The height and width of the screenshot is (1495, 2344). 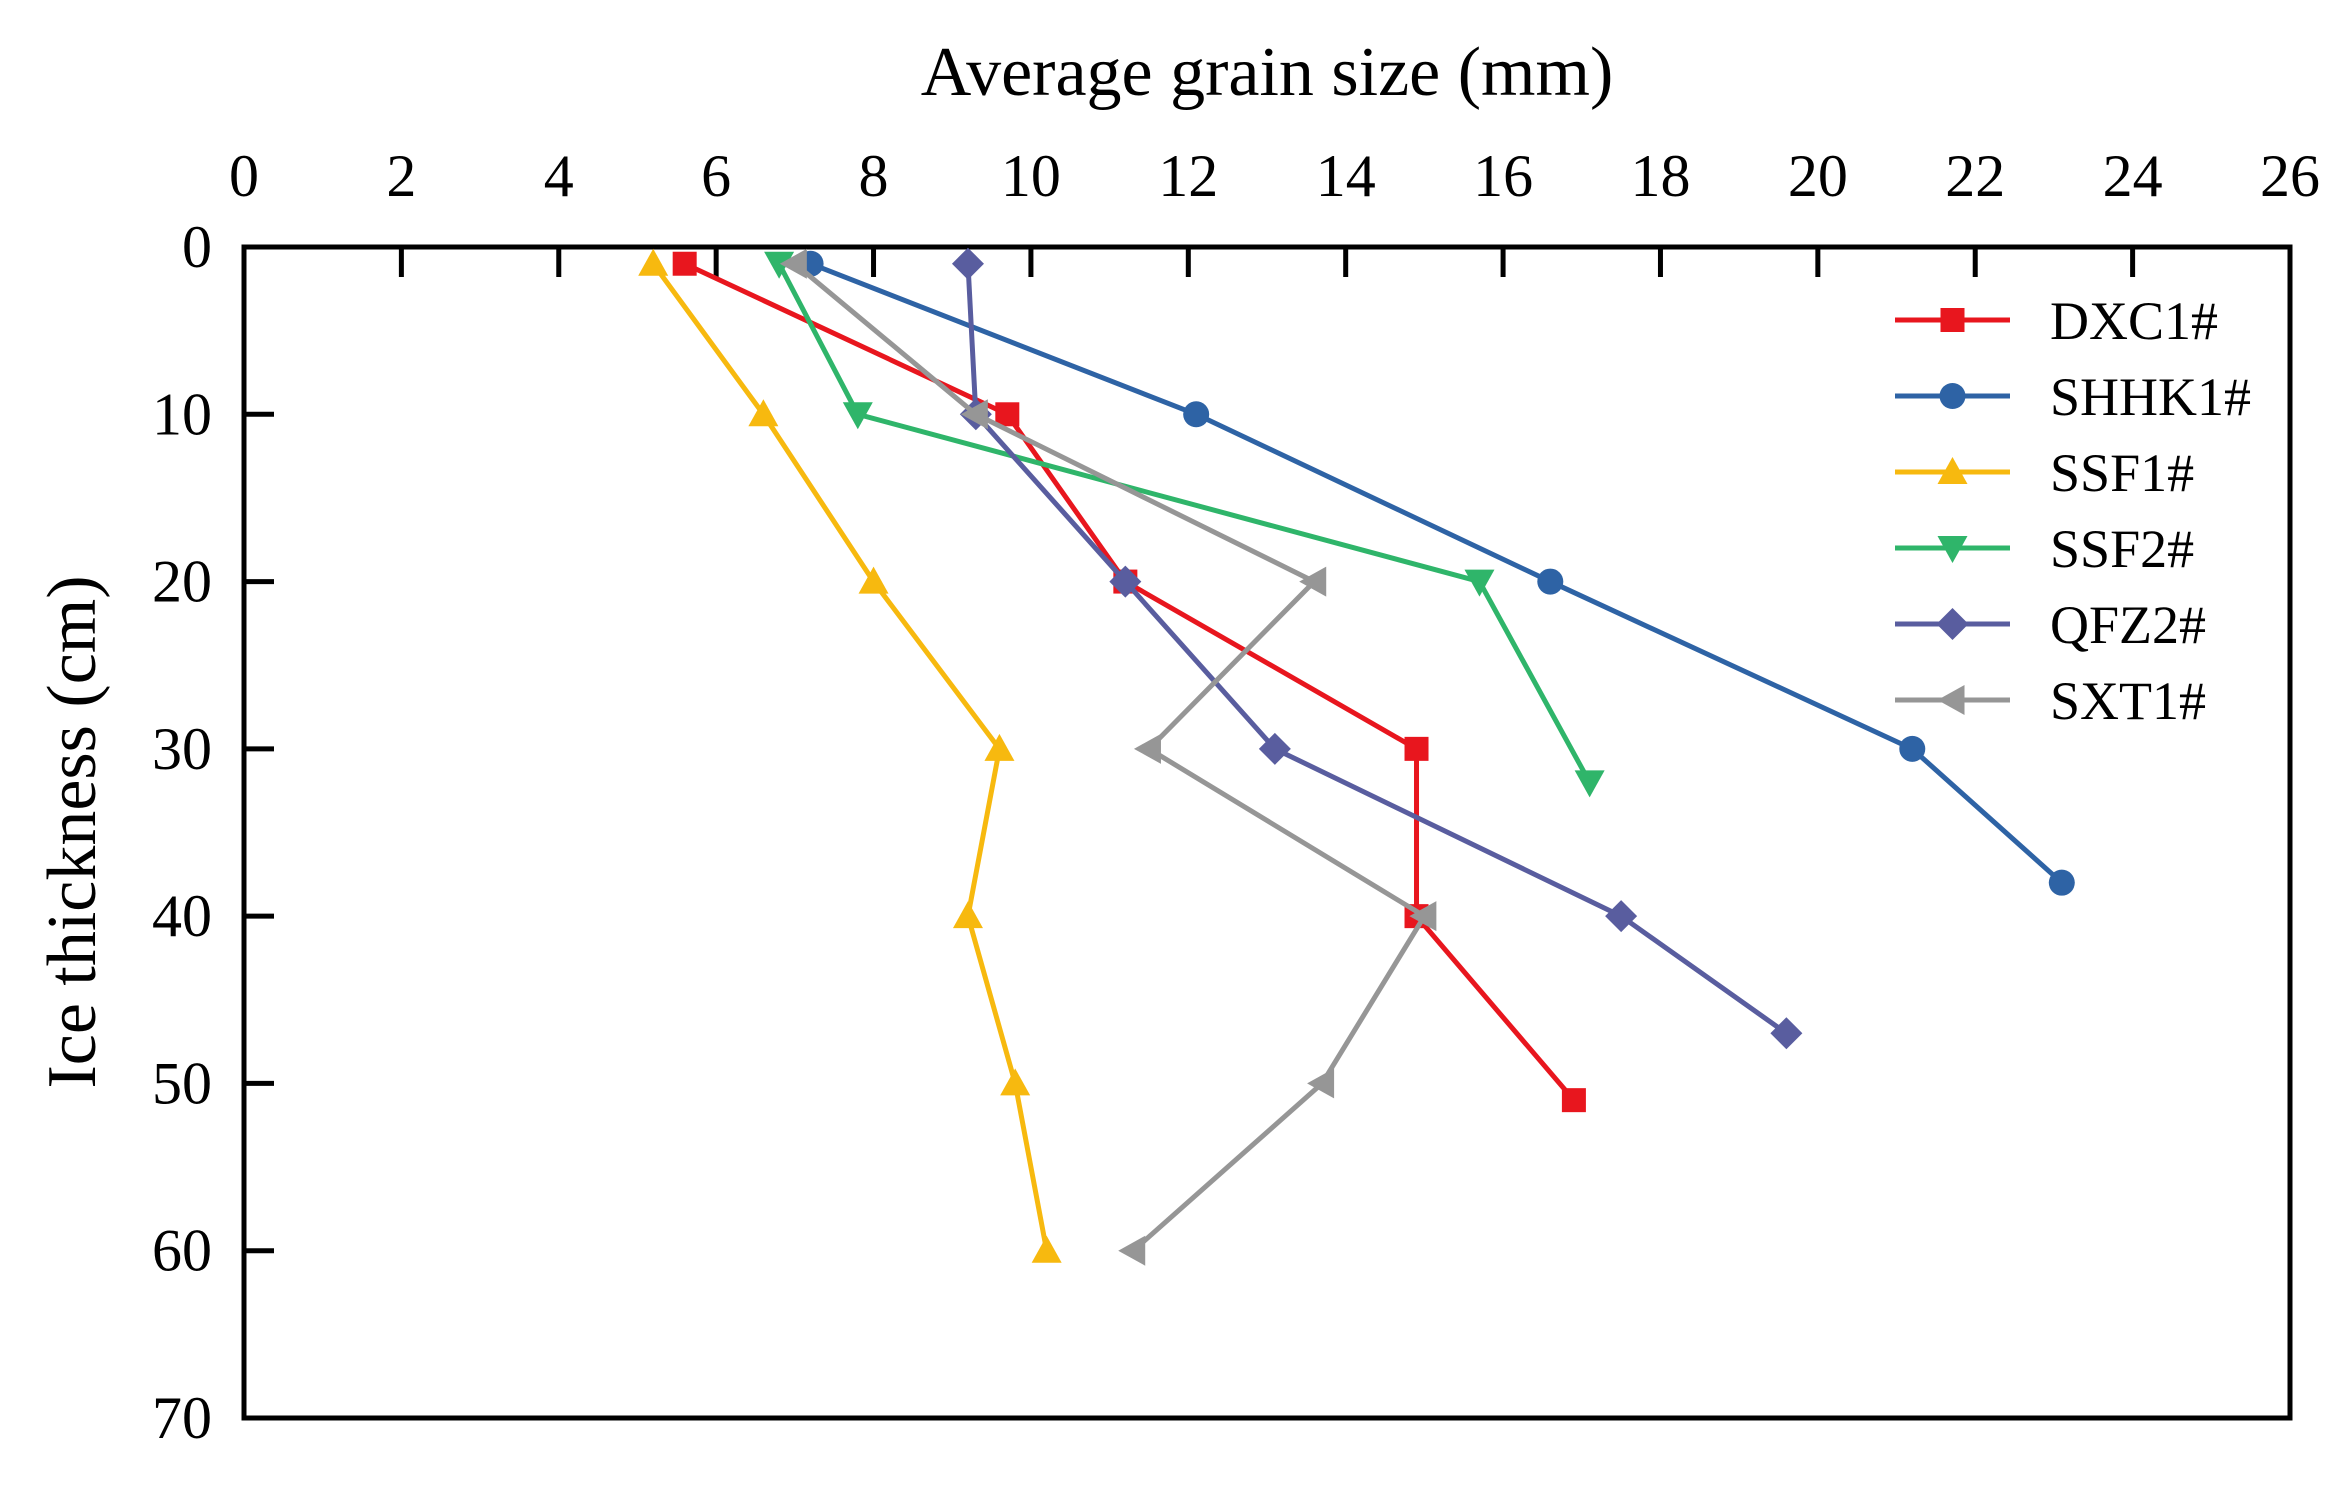 What do you see at coordinates (1274, 210) in the screenshot?
I see `x-axis-ticks: 0 2 4 6 8 10 12 14 16 18 20 22 24 26` at bounding box center [1274, 210].